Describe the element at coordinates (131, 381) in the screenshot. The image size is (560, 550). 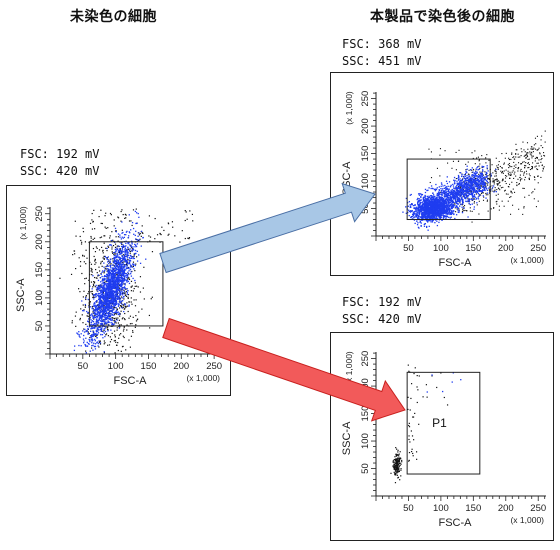
I see `x-axis-label: FSC-A` at that location.